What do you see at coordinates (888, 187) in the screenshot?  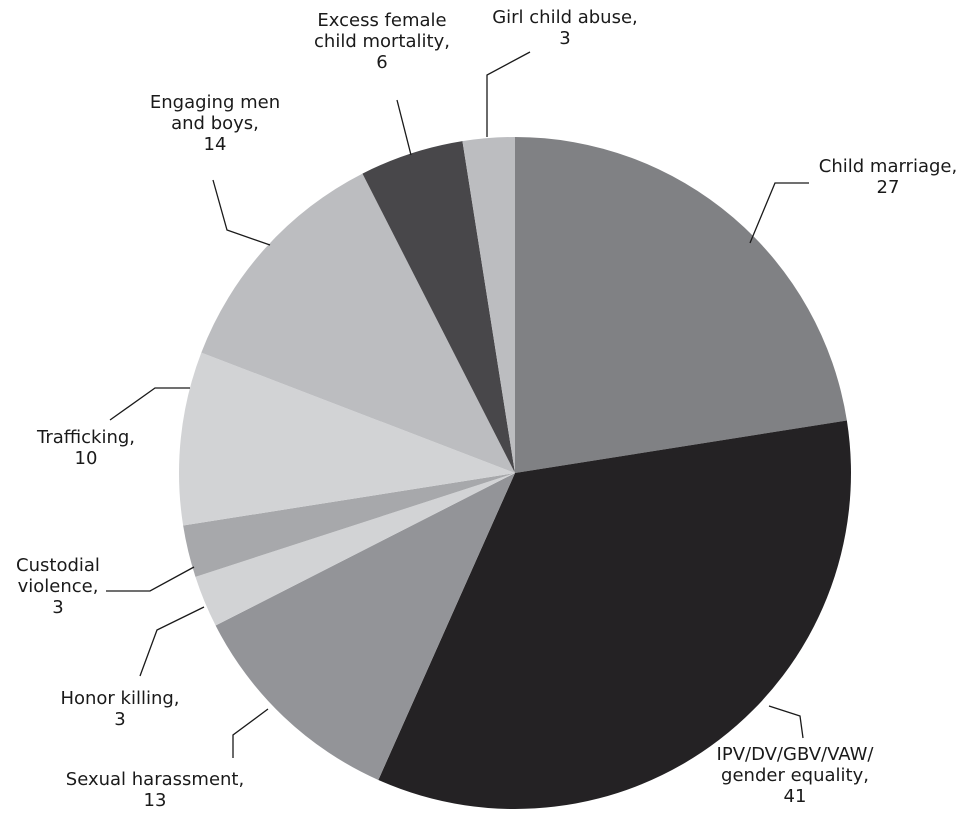 I see `slice-value-child-marriage: 27` at bounding box center [888, 187].